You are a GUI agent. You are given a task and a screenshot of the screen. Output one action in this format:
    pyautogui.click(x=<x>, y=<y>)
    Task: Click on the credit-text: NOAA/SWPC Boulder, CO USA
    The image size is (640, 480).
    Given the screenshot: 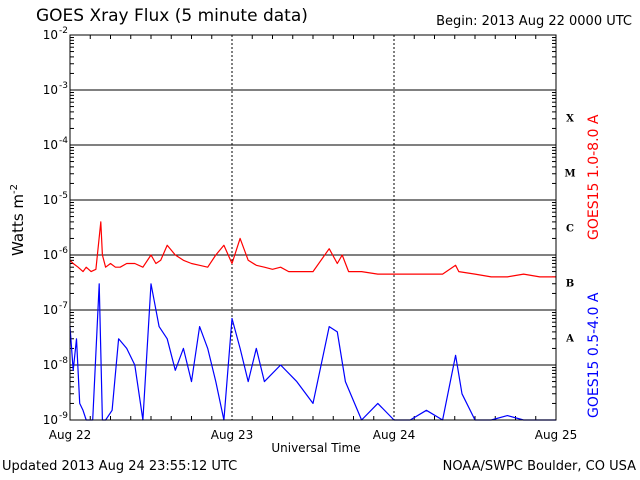 What is the action you would take?
    pyautogui.click(x=539, y=466)
    